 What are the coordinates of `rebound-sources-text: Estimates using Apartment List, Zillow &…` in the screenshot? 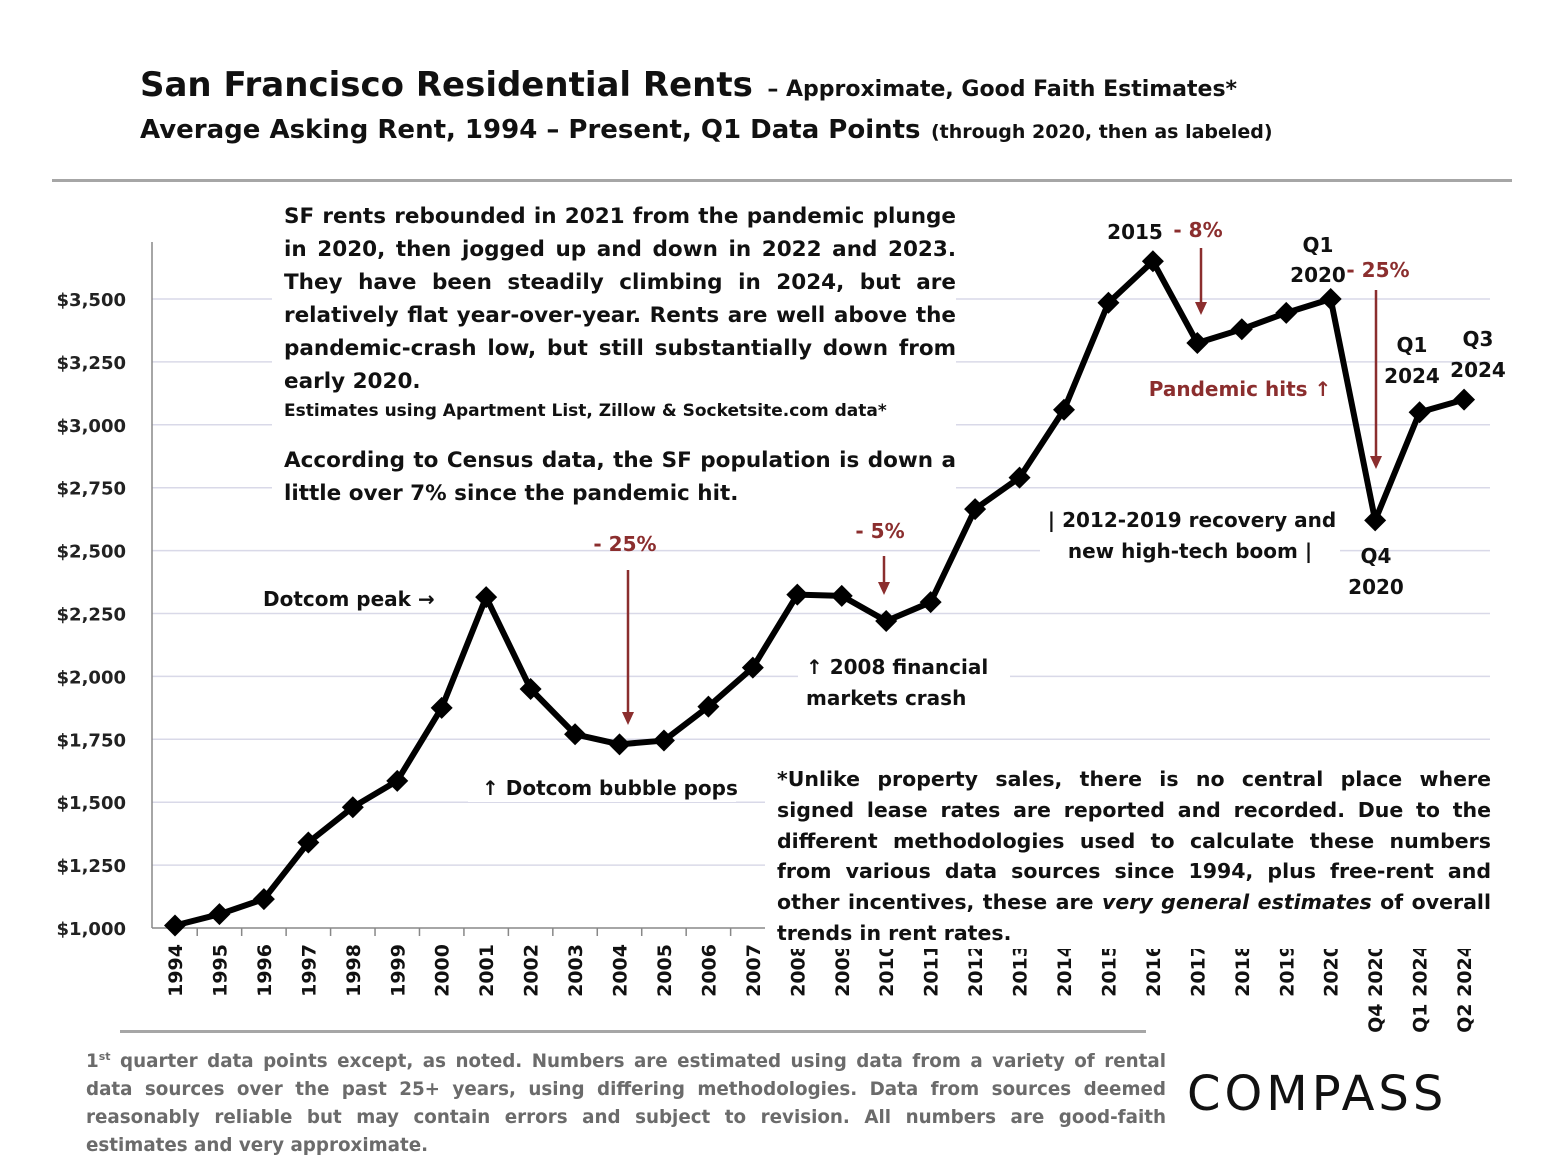 It's located at (585, 411).